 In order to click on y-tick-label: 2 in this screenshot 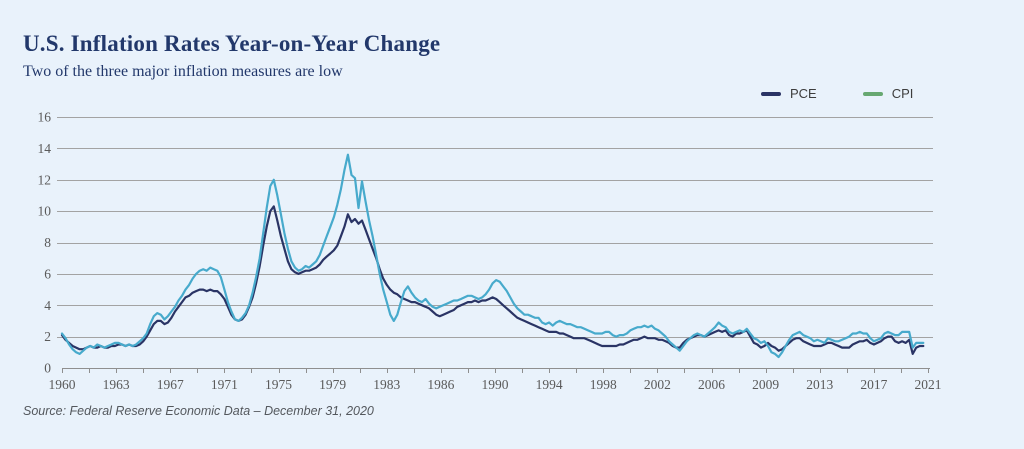, I will do `click(47, 336)`.